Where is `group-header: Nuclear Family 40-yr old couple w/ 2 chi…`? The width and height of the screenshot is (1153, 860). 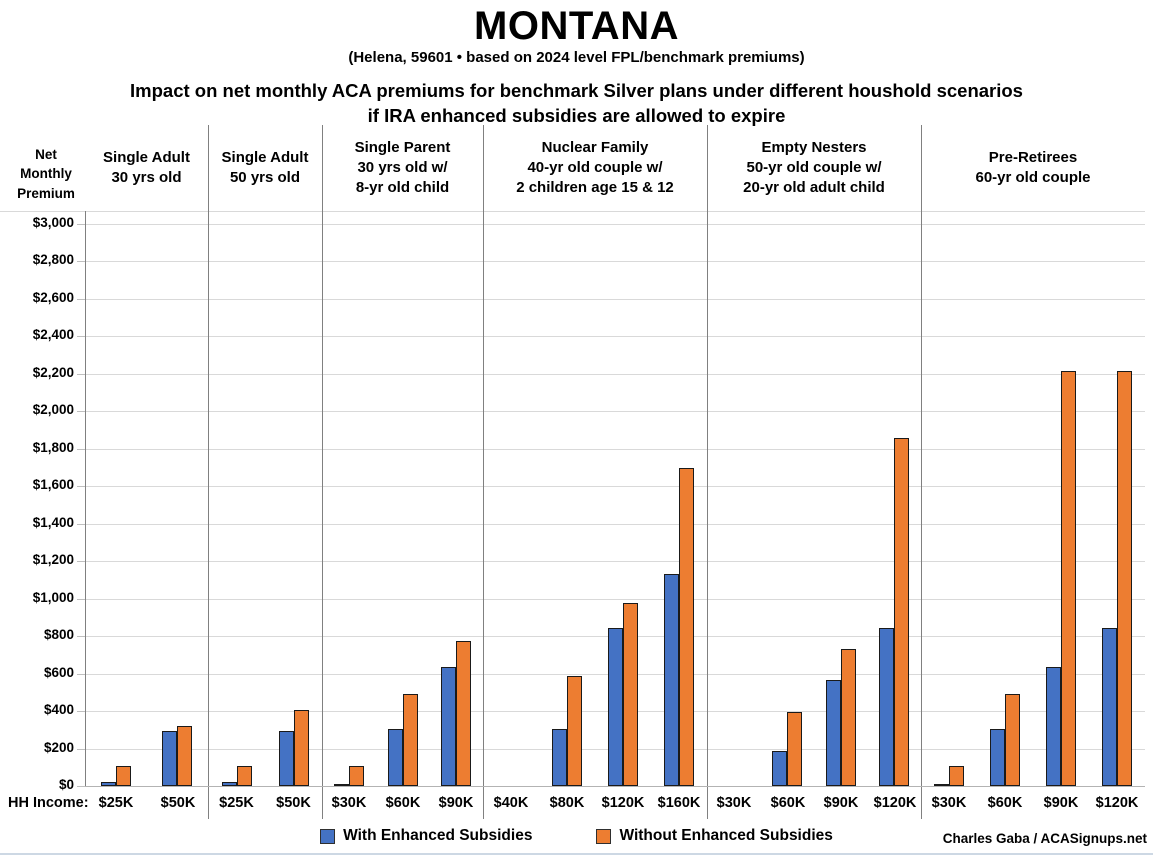 group-header: Nuclear Family 40-yr old couple w/ 2 chi… is located at coordinates (595, 167).